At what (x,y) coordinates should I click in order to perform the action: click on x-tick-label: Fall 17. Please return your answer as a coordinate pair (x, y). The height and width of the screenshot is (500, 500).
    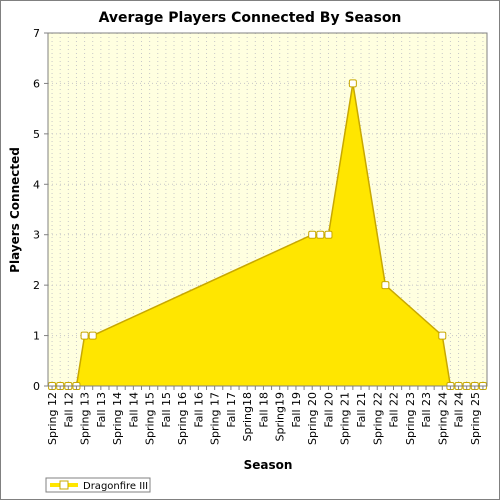
    Looking at the image, I should click on (231, 410).